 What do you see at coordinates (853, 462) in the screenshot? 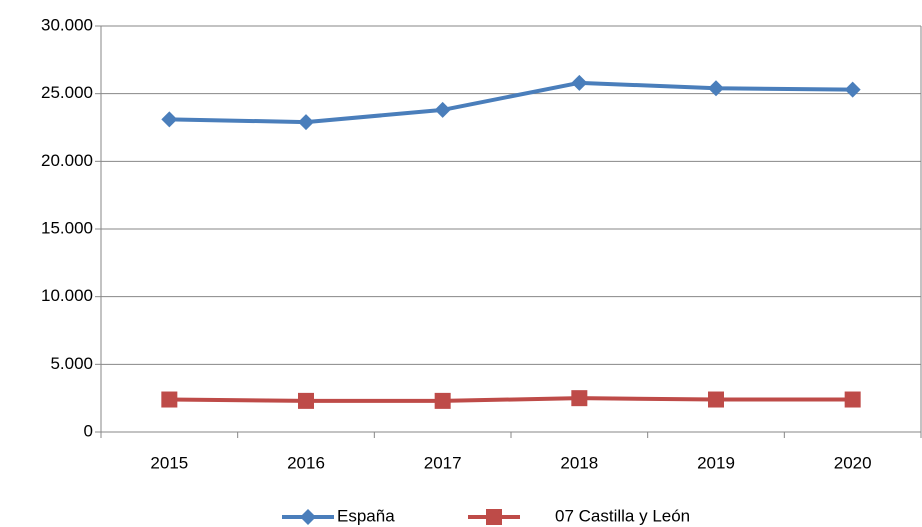
I see `x-tick-label: 2020` at bounding box center [853, 462].